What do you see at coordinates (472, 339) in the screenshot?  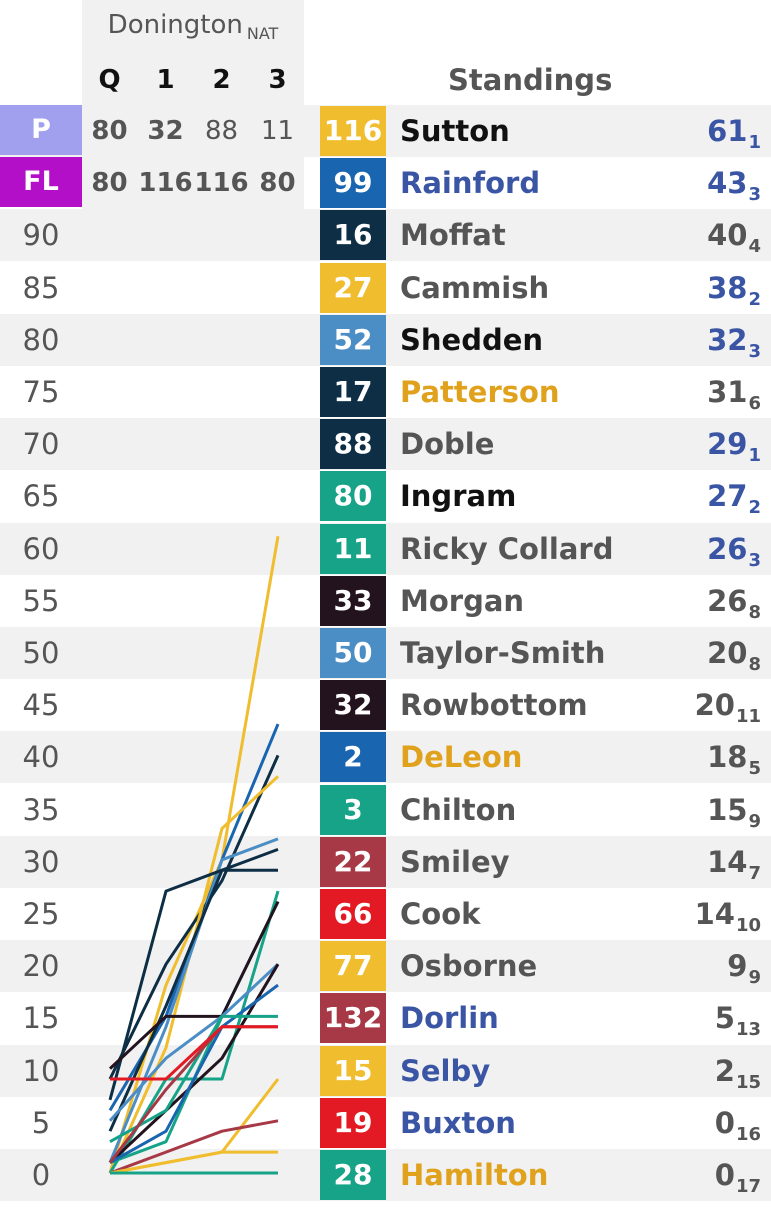 I see `driver-name: Shedden` at bounding box center [472, 339].